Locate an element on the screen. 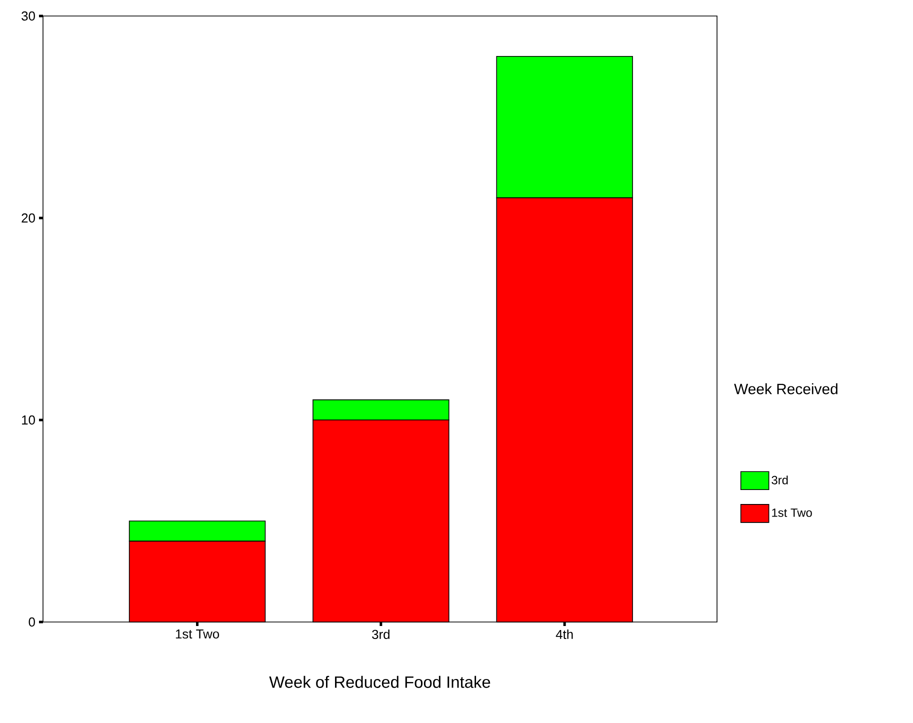  x-axis-title: Week of Reduced Food Intake is located at coordinates (379, 682).